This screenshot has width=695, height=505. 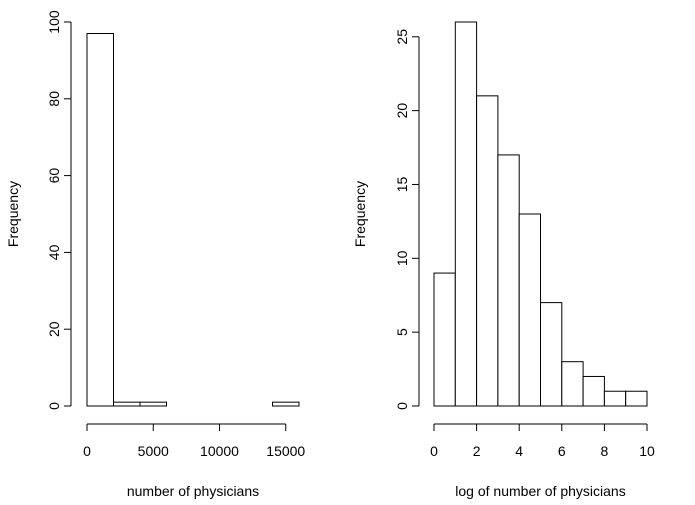 I want to click on x-tick-label: 5000, so click(x=153, y=451).